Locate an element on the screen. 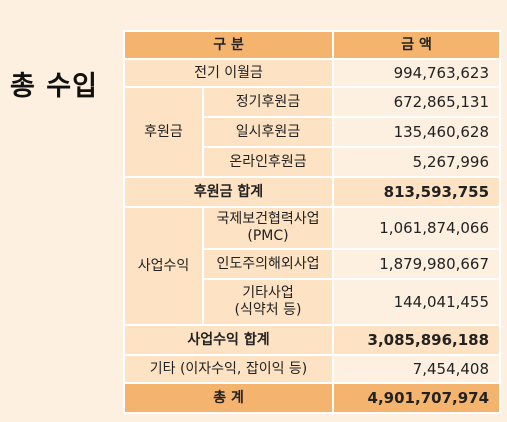  grand-total-row: 총 계 4,901,707,974 is located at coordinates (312, 398).